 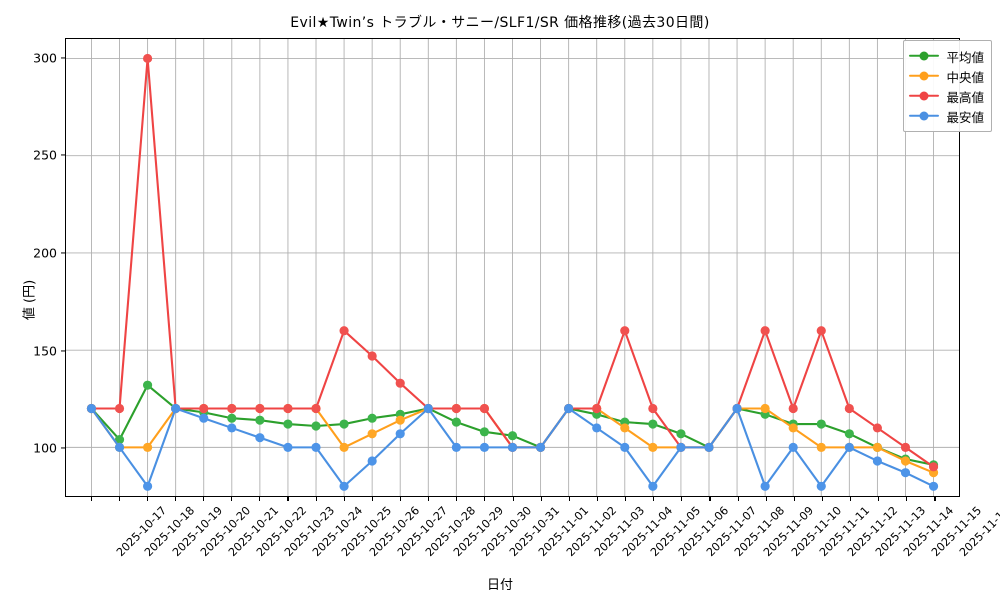 I want to click on y-tick-label: 300, so click(x=45, y=58).